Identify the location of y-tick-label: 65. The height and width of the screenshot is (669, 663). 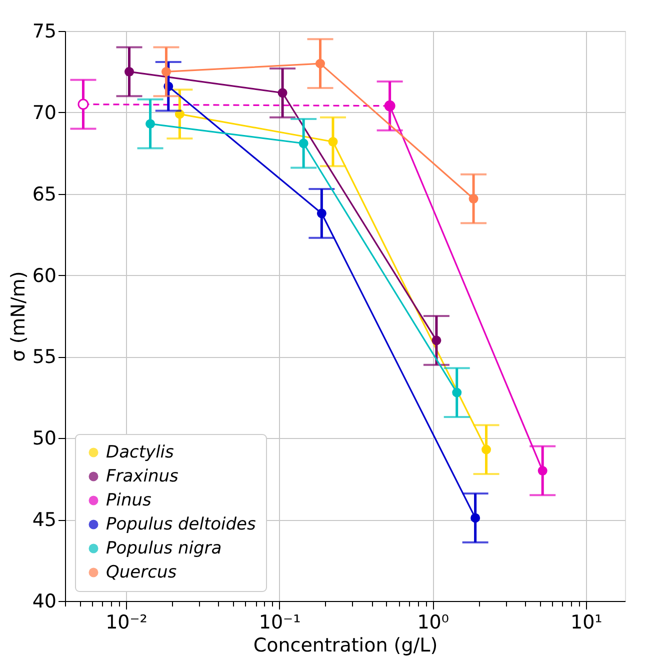
(44, 194).